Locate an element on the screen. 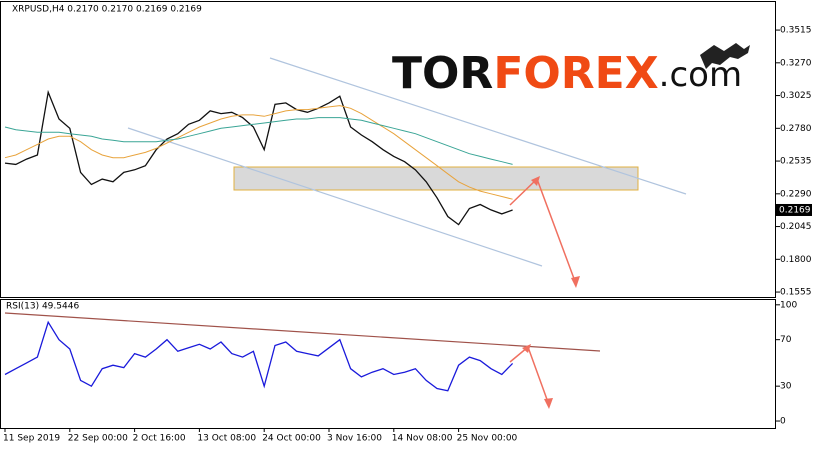  y-tick-label: 0.3515 is located at coordinates (796, 31).